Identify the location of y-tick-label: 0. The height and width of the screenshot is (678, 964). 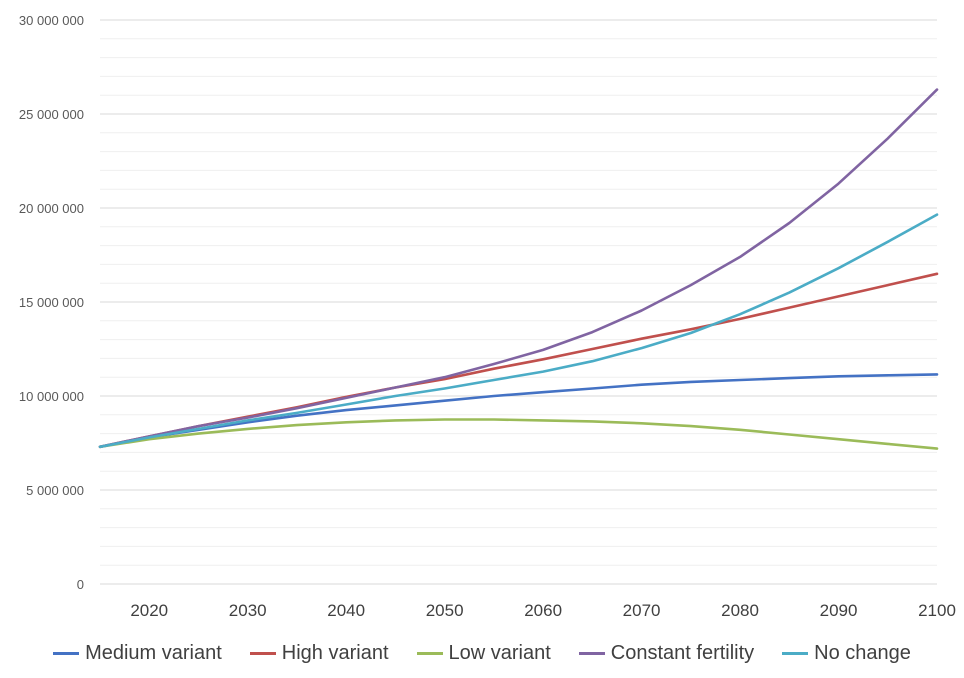
(80, 584).